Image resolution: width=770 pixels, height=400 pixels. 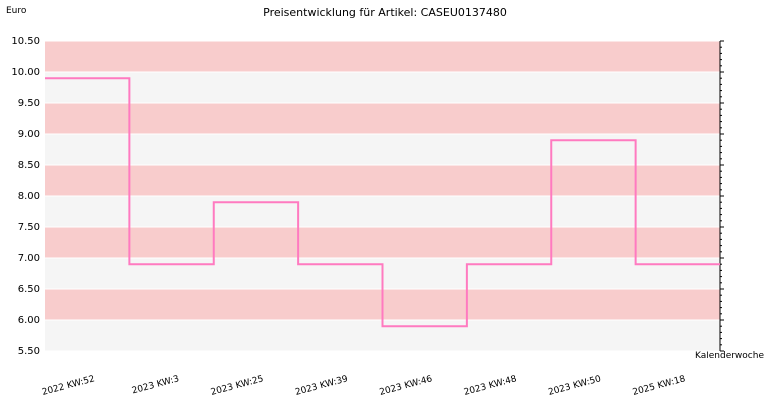 What do you see at coordinates (29, 351) in the screenshot?
I see `y-tick-label: 5.50` at bounding box center [29, 351].